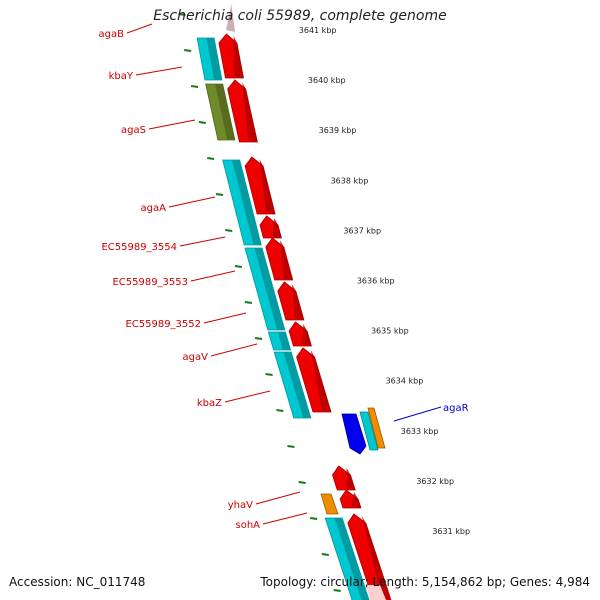  What do you see at coordinates (451, 531) in the screenshot?
I see `scale-tick-label: 3631 kbp` at bounding box center [451, 531].